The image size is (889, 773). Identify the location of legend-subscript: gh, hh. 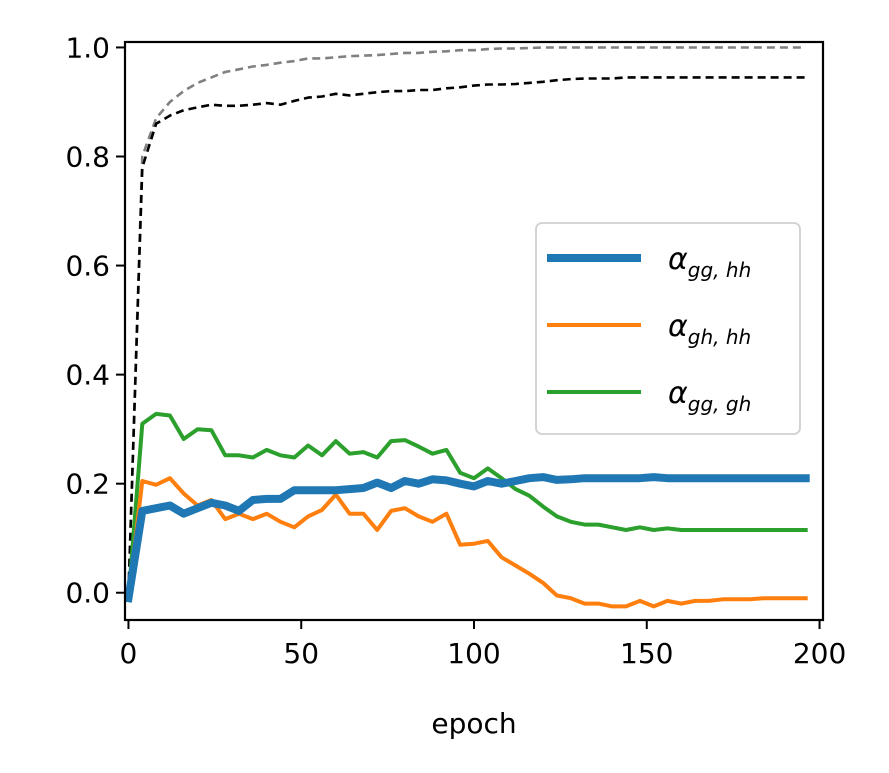
(719, 337).